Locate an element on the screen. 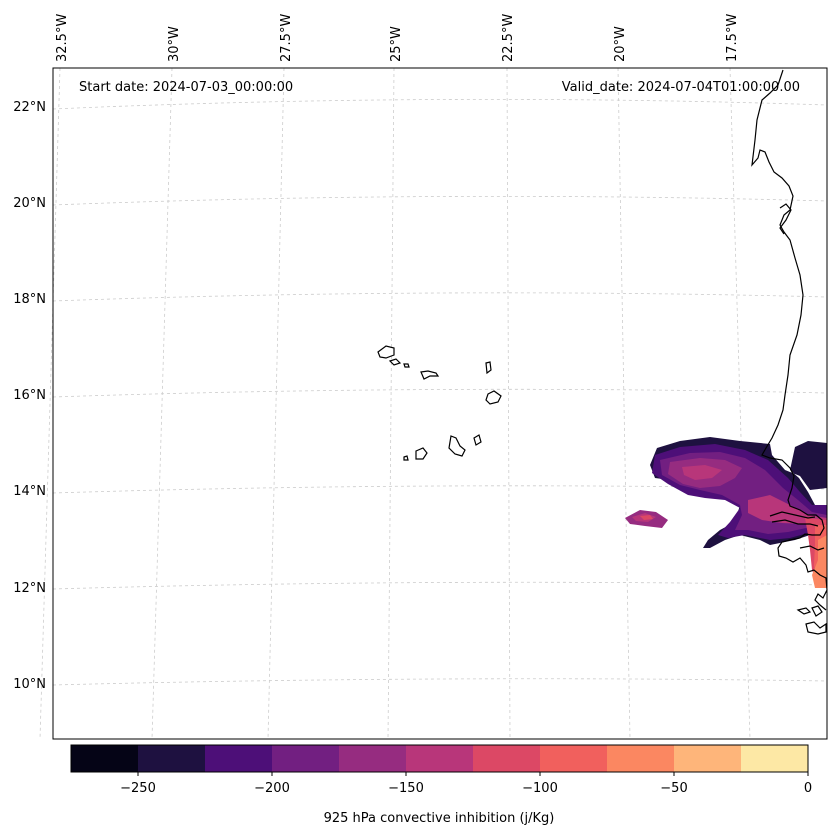  island-santo-antao is located at coordinates (386, 352).